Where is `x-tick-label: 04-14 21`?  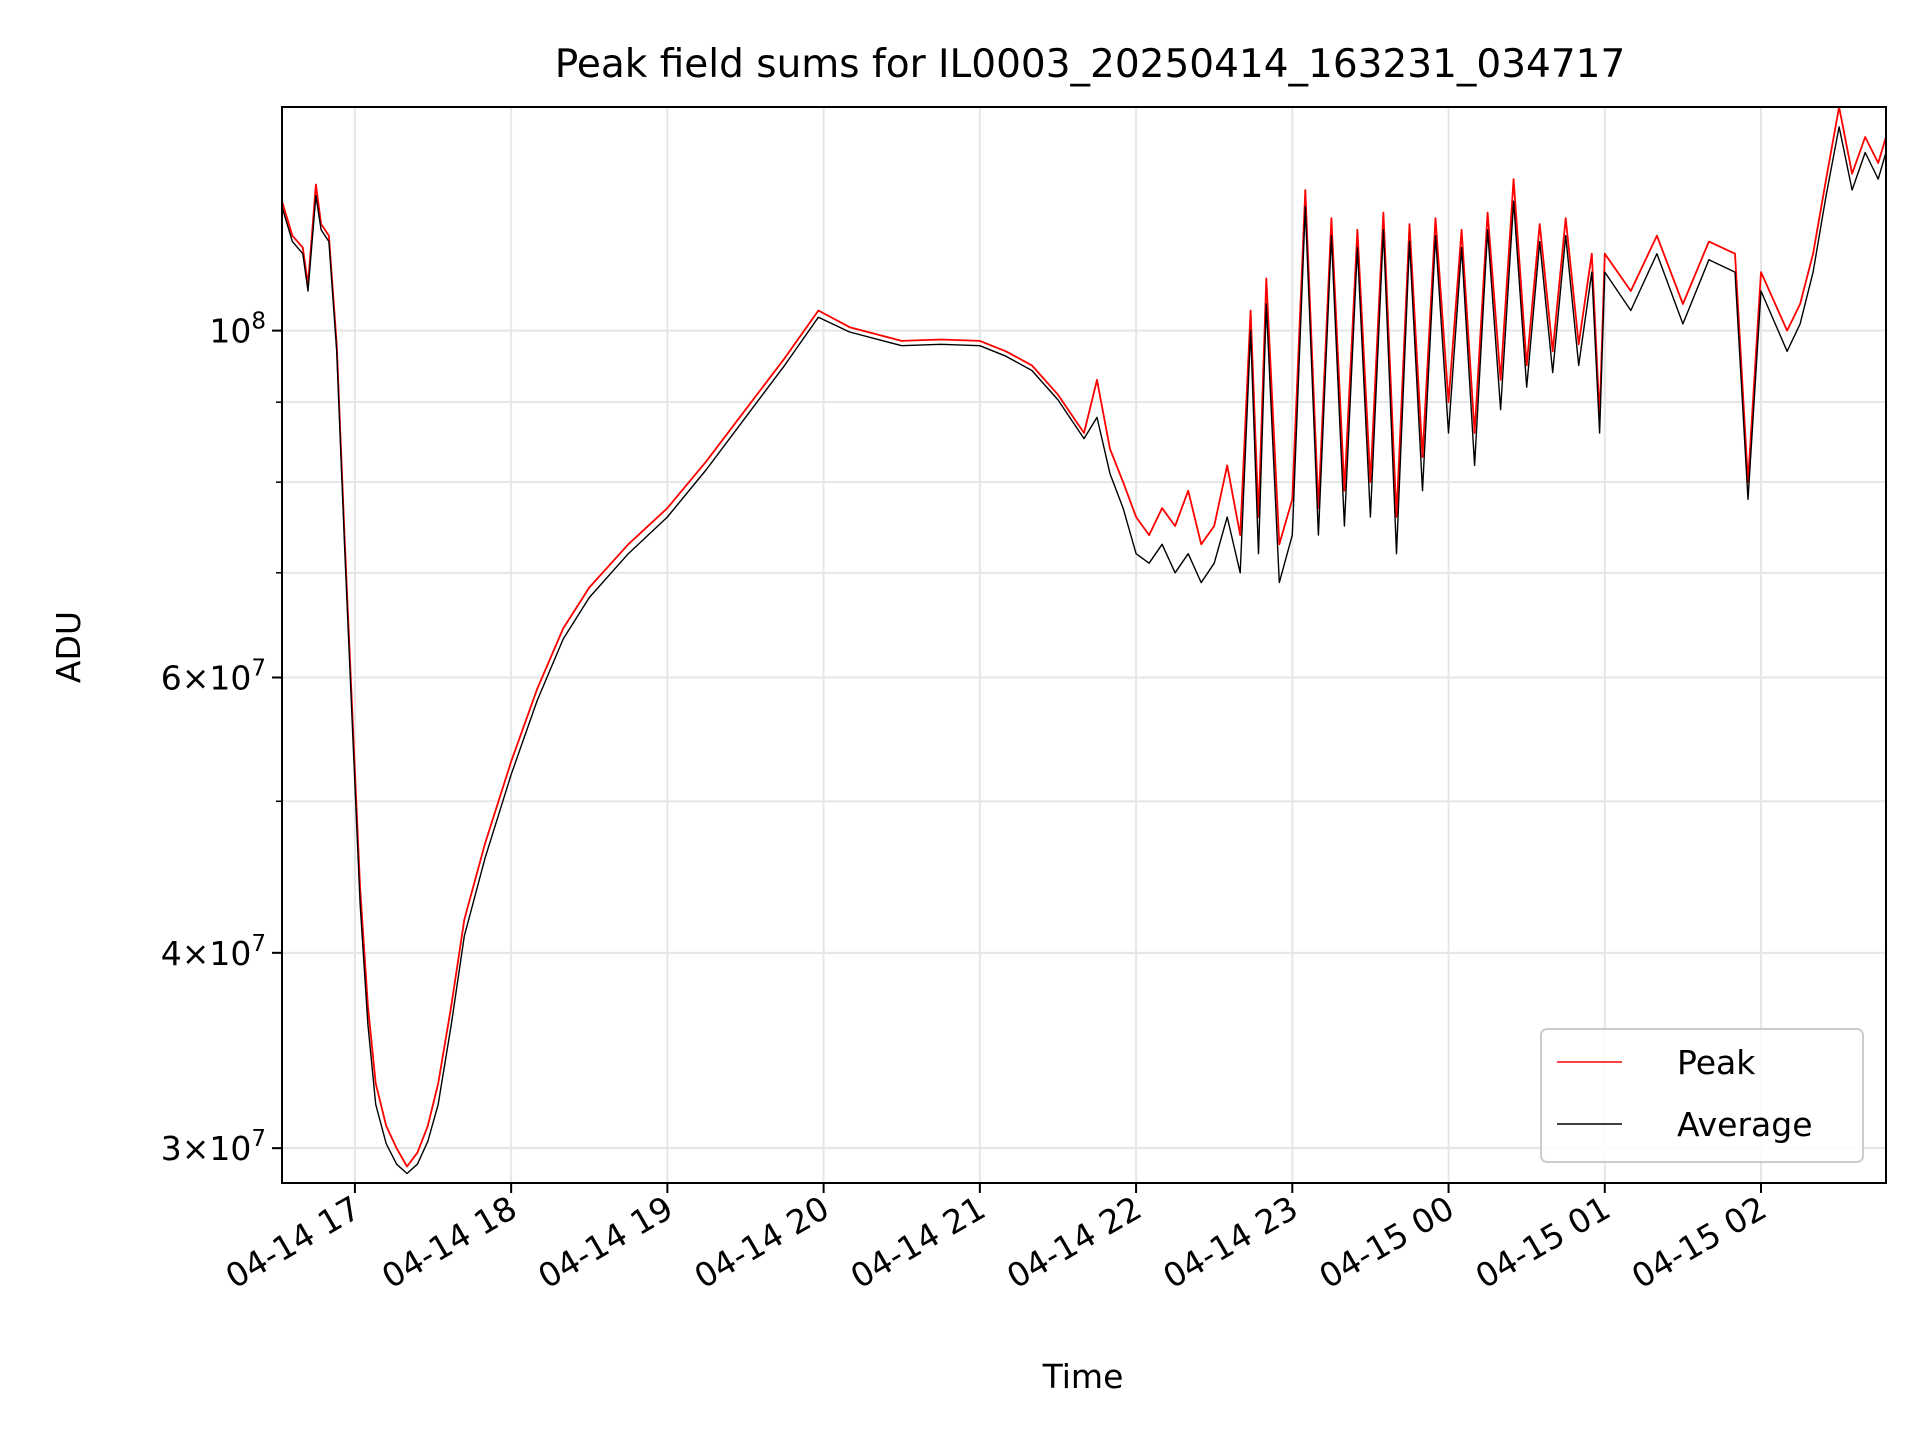
x-tick-label: 04-14 21 is located at coordinates (918, 1242).